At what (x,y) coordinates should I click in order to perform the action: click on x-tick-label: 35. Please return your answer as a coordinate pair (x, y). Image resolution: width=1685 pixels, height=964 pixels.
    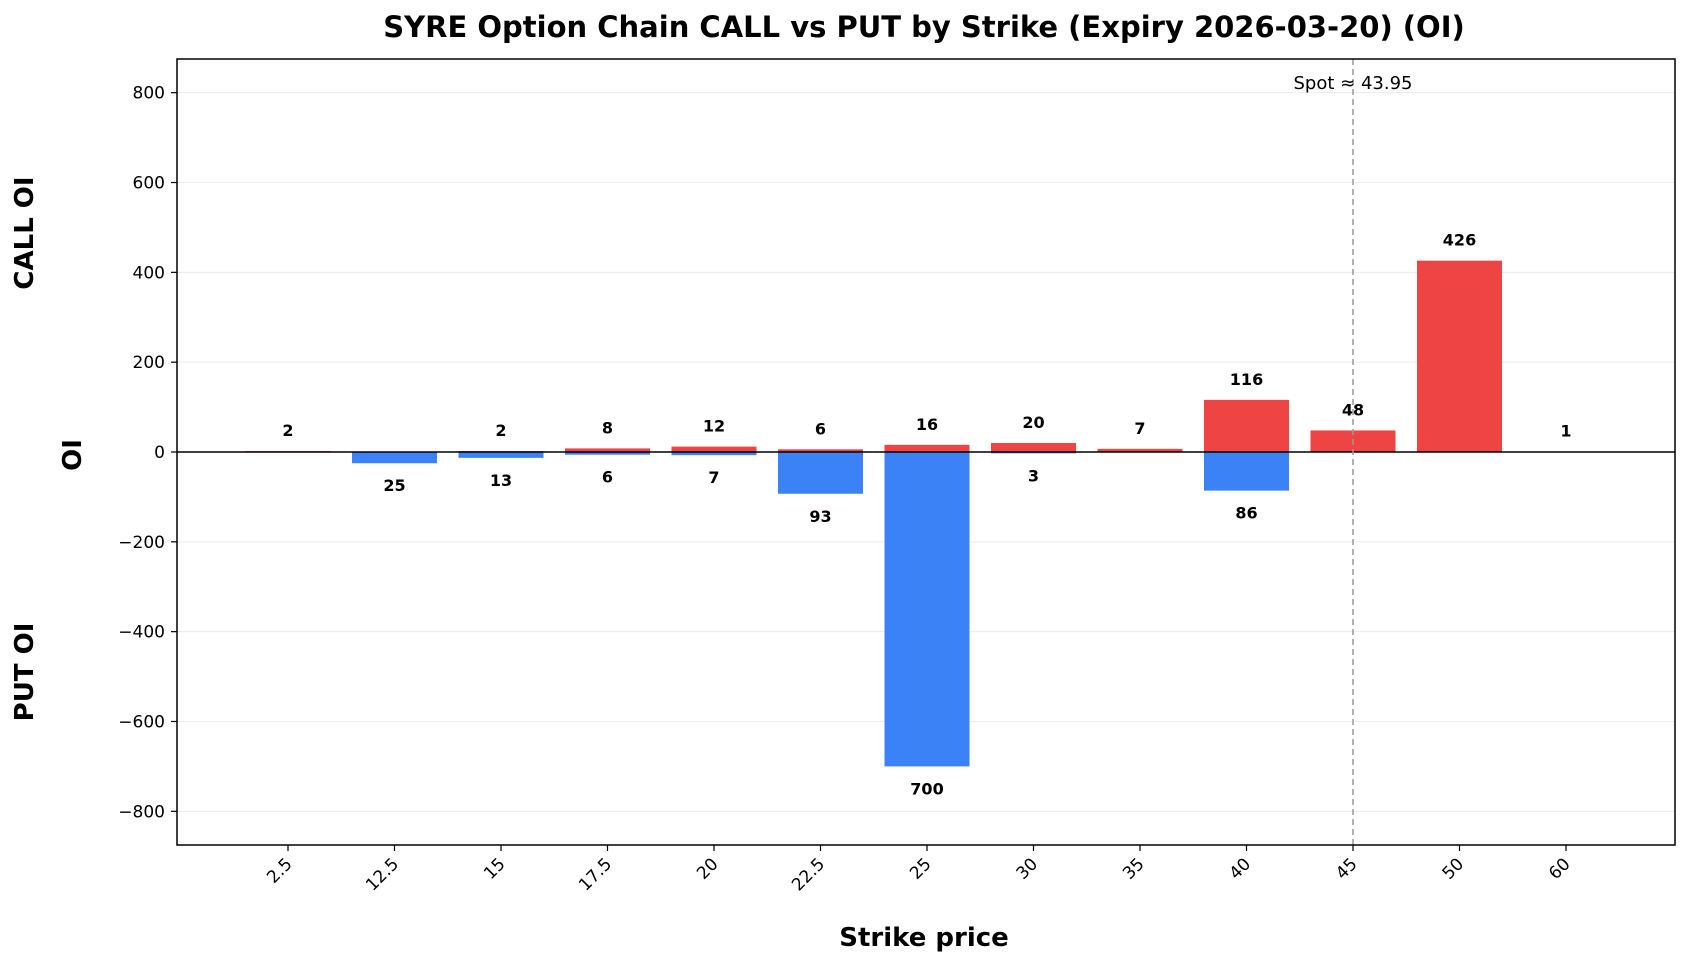
    Looking at the image, I should click on (1133, 868).